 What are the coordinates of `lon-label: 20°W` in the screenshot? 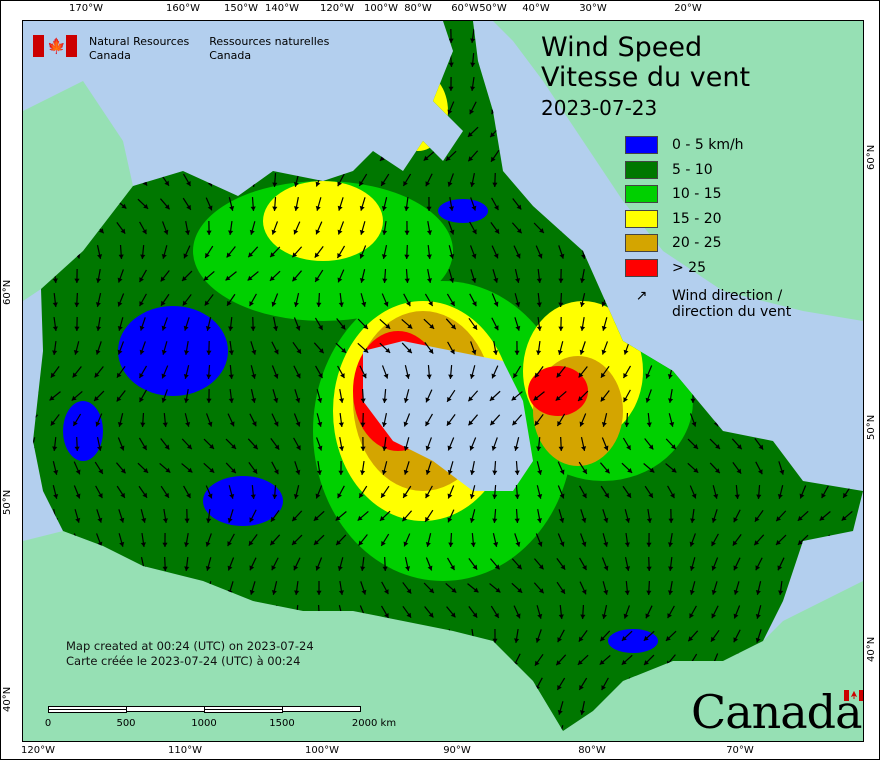 It's located at (688, 8).